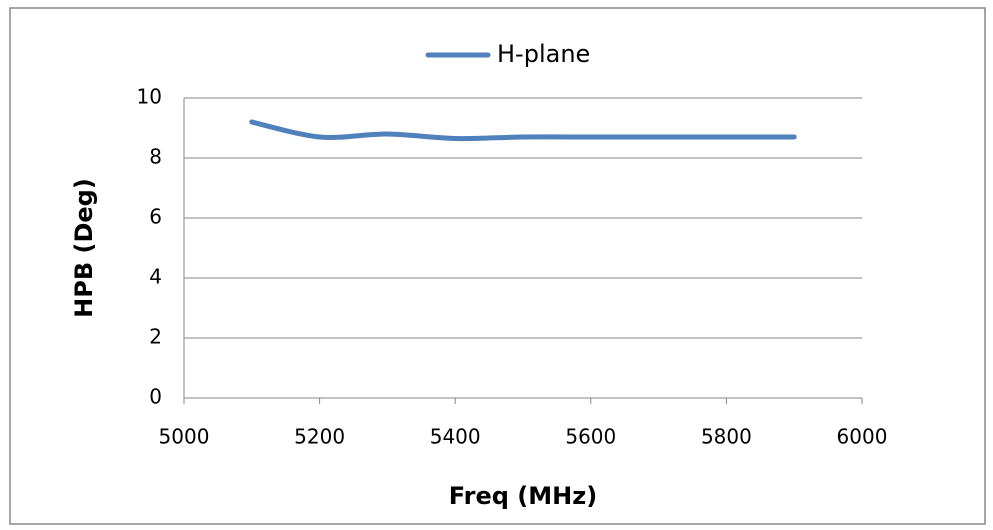 Image resolution: width=993 pixels, height=530 pixels. Describe the element at coordinates (155, 337) in the screenshot. I see `y-tick-label: 2` at that location.